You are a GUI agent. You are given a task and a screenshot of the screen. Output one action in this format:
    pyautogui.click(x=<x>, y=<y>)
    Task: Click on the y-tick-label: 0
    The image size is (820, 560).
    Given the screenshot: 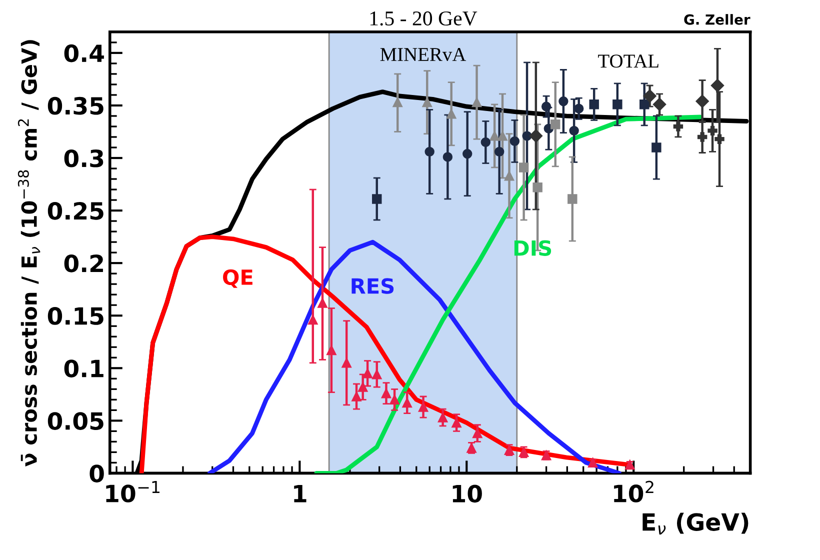 What is the action you would take?
    pyautogui.click(x=97, y=473)
    